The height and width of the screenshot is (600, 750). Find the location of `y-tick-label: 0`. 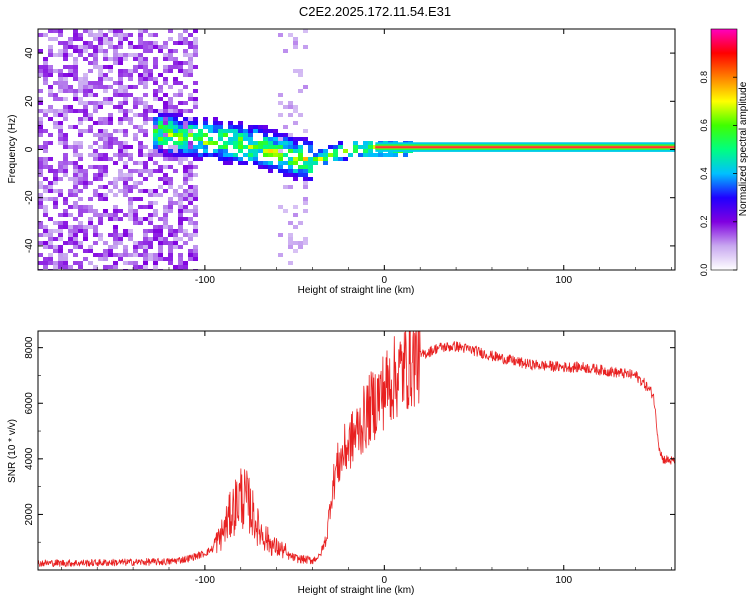

y-tick-label: 0 is located at coordinates (29, 149).